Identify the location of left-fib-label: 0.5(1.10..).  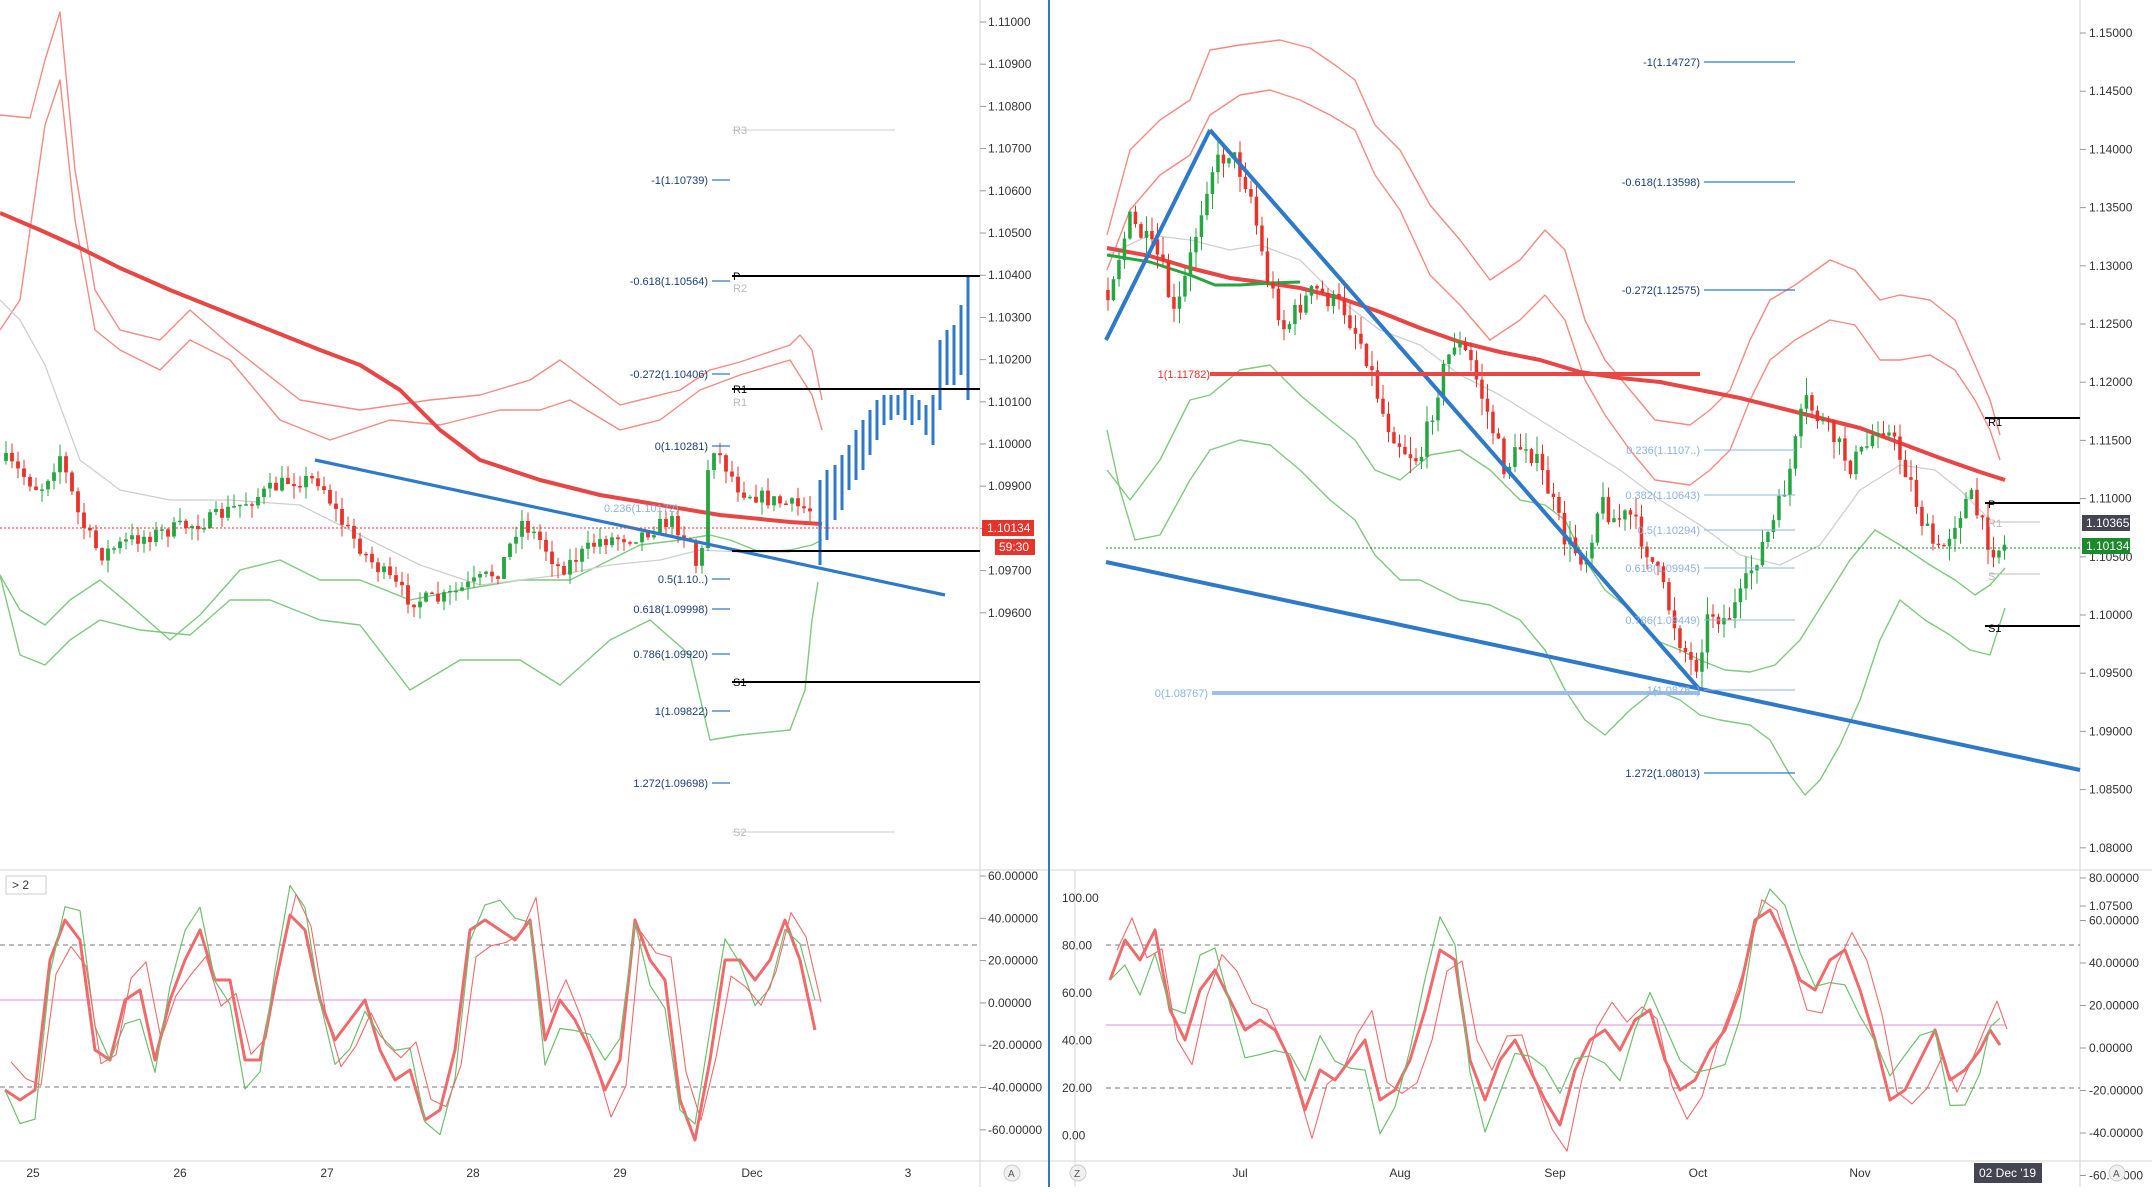
(683, 580).